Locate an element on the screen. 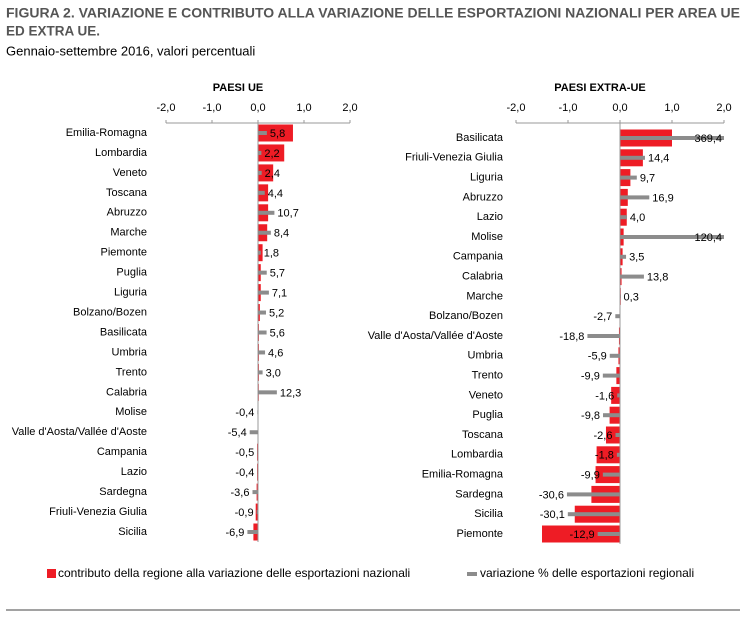 The height and width of the screenshot is (623, 746). panel-title: PAESI UE is located at coordinates (238, 88).